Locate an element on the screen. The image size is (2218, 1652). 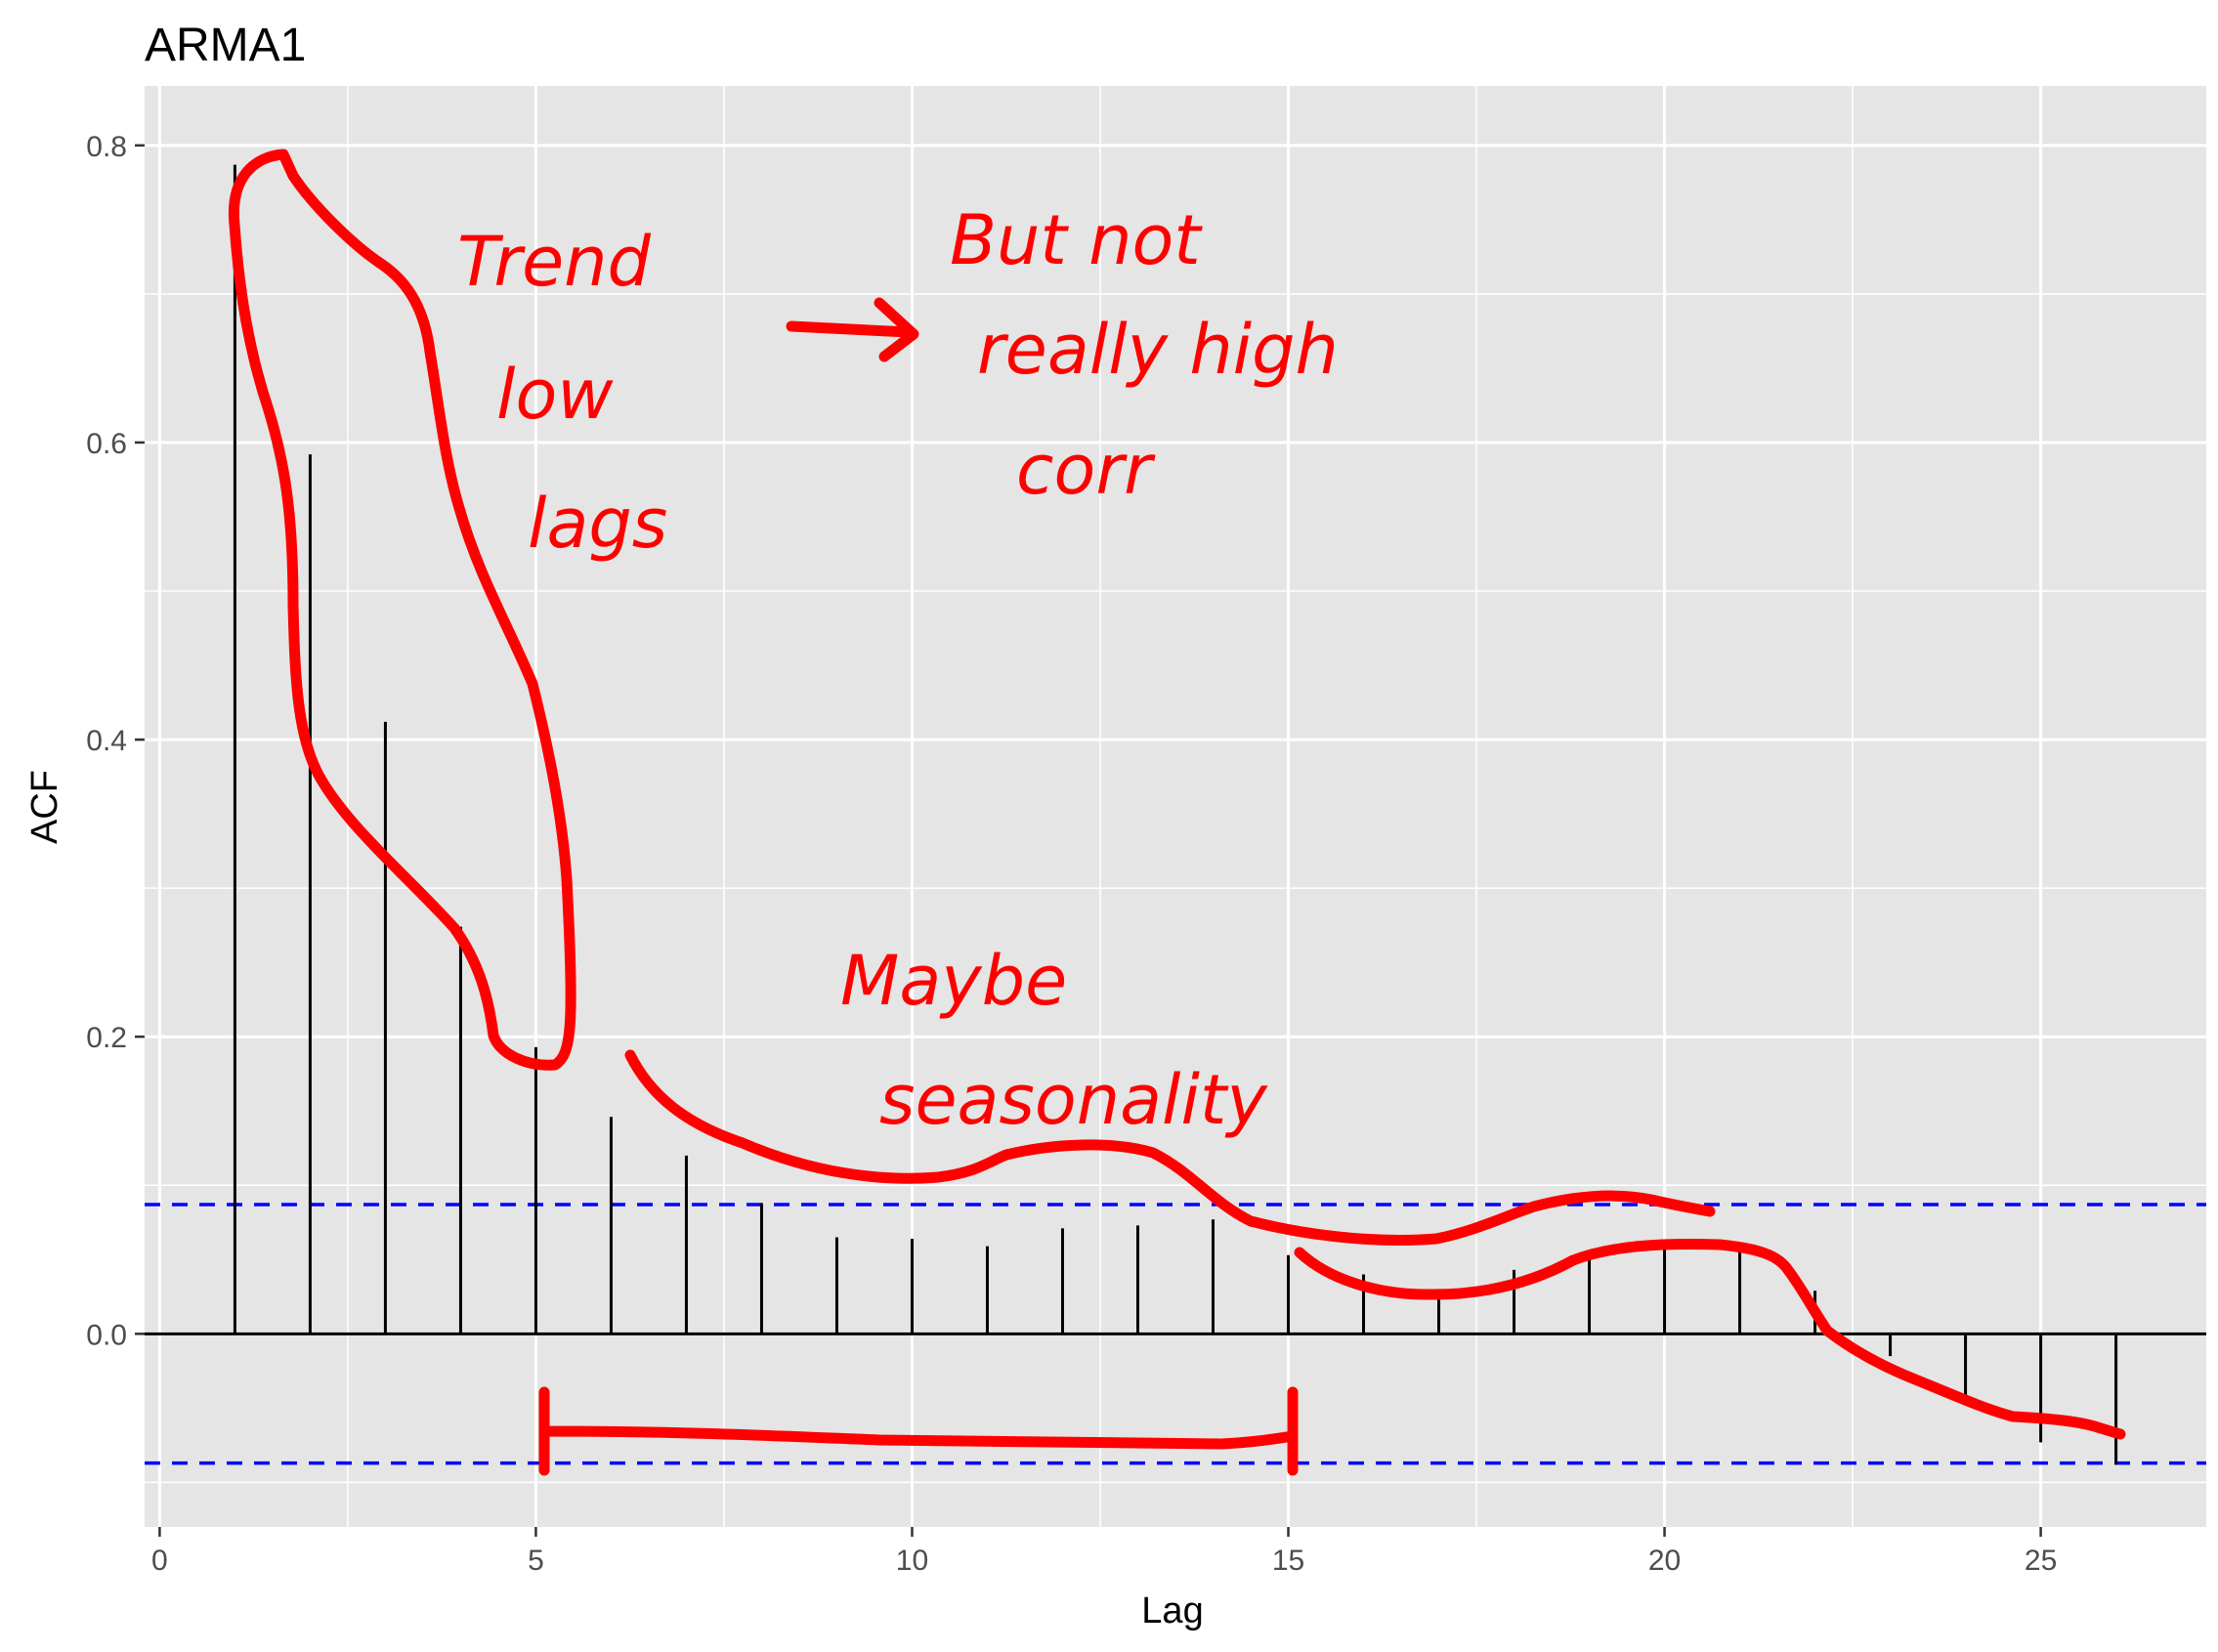
y-tick-label: 0.6 is located at coordinates (106, 444).